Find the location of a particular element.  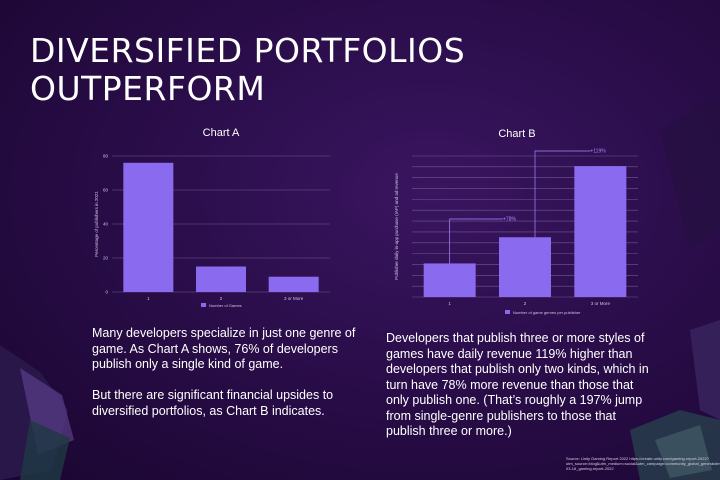

chart-a-title: Chart A is located at coordinates (221, 133).